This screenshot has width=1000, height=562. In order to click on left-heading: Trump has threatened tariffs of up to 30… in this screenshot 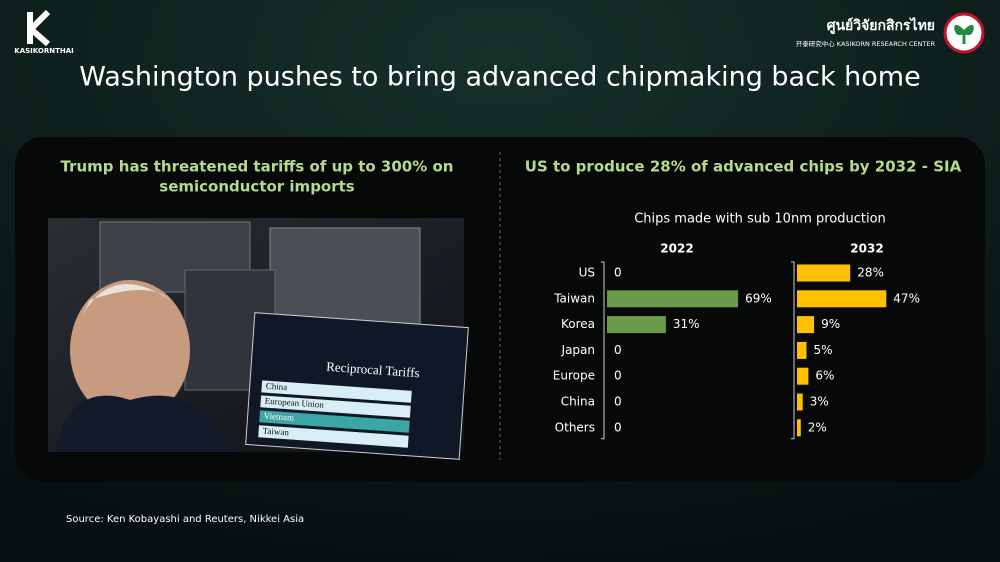, I will do `click(257, 167)`.